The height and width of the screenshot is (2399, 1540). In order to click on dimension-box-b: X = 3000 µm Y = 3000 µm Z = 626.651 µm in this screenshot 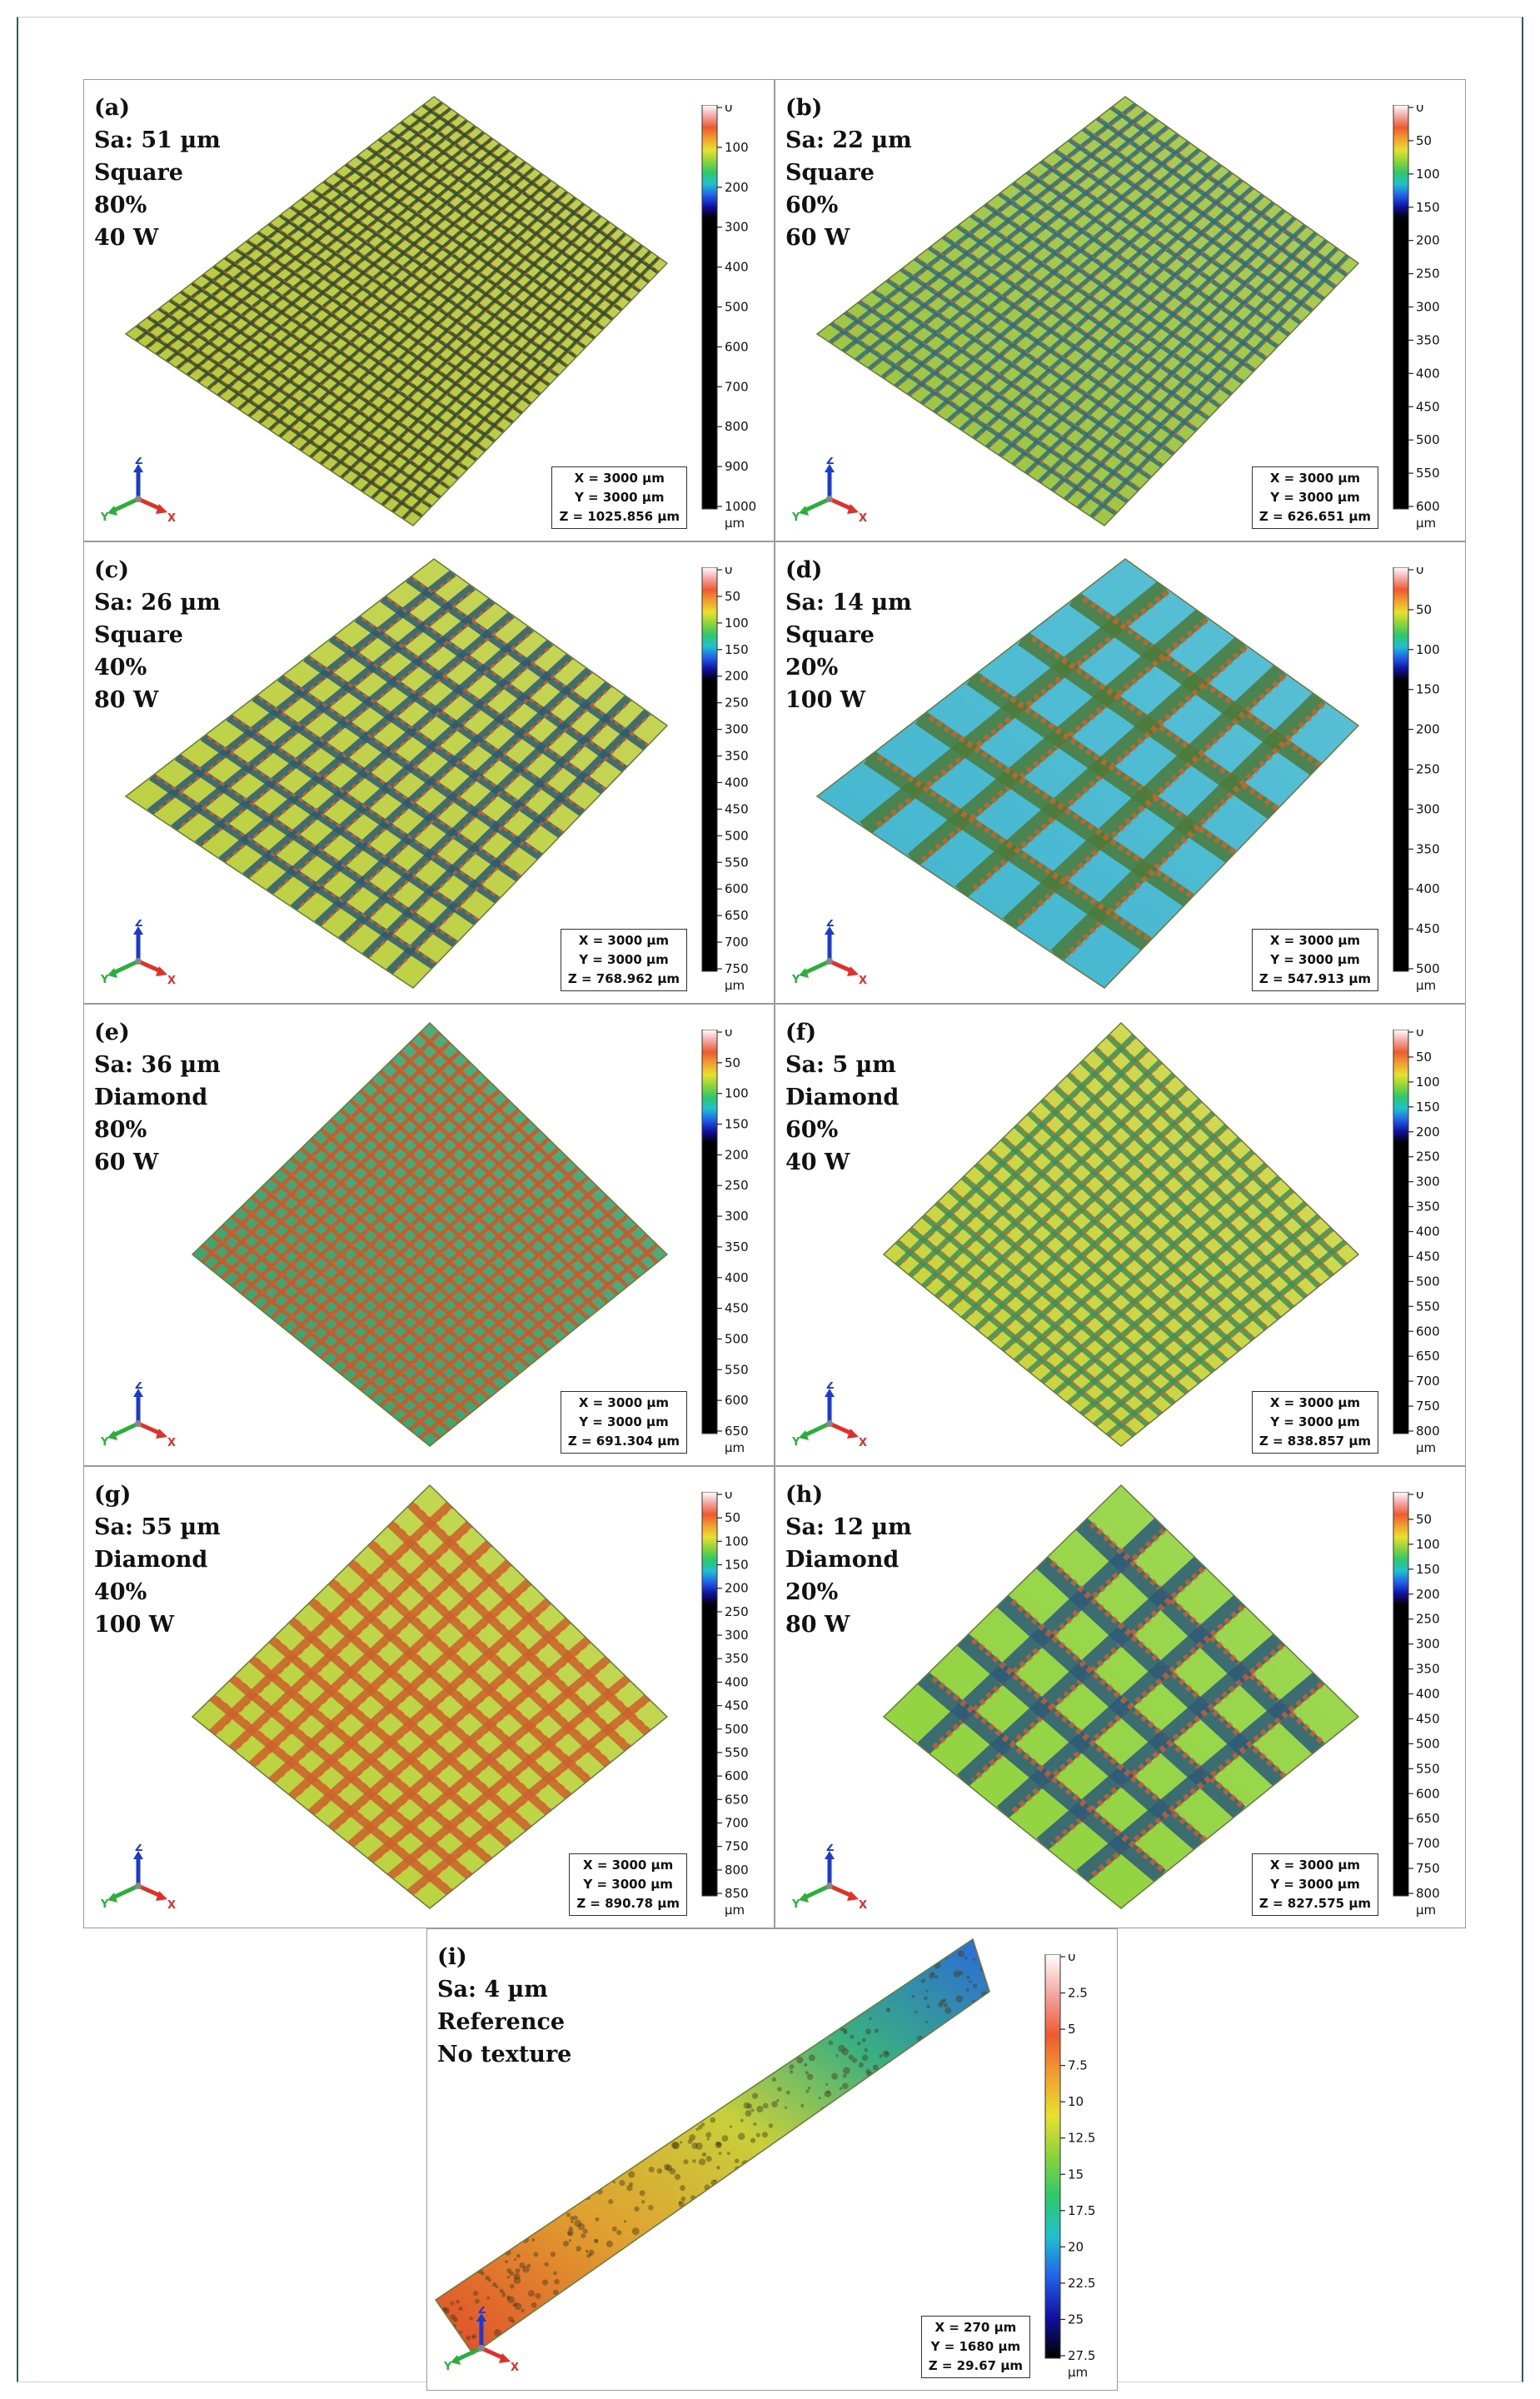, I will do `click(1315, 497)`.